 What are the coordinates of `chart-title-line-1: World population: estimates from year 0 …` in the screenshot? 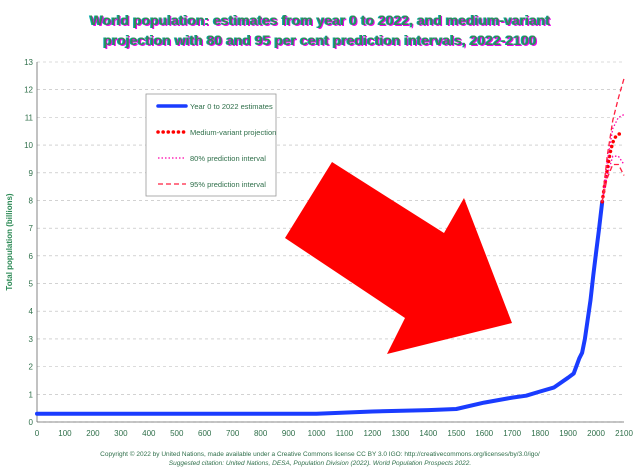 It's located at (320, 20).